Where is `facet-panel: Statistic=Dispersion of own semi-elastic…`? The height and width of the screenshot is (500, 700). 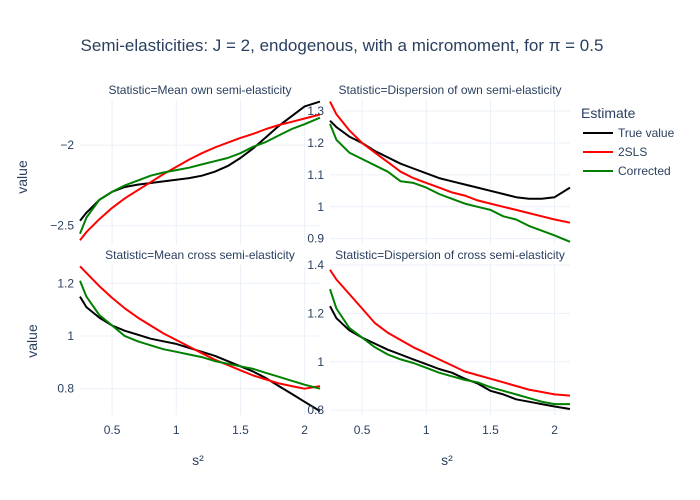
facet-panel: Statistic=Dispersion of own semi-elastic… is located at coordinates (439, 164).